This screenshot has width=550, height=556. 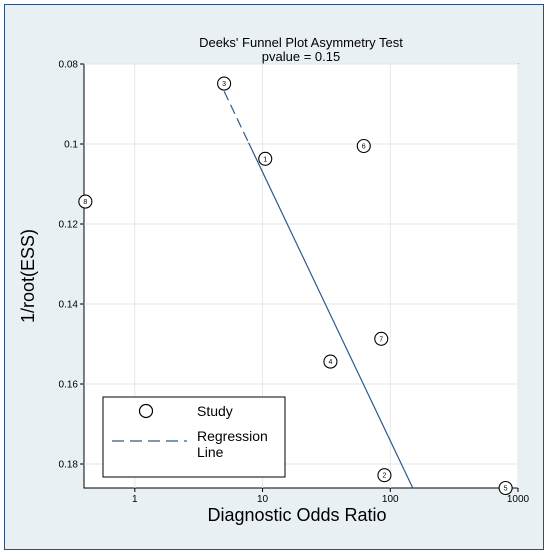 I want to click on legend-regression-label: Regression Line, so click(x=232, y=444).